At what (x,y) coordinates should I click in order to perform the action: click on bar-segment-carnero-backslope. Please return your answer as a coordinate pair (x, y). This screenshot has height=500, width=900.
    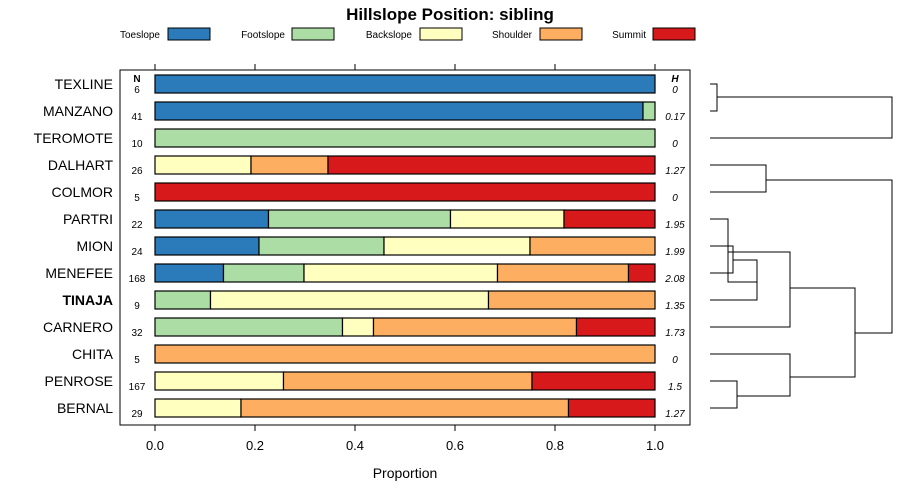
    Looking at the image, I should click on (358, 327).